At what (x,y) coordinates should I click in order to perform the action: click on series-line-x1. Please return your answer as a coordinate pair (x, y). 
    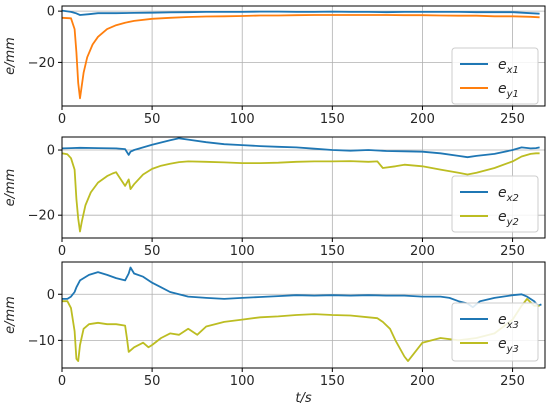
    Looking at the image, I should click on (301, 12).